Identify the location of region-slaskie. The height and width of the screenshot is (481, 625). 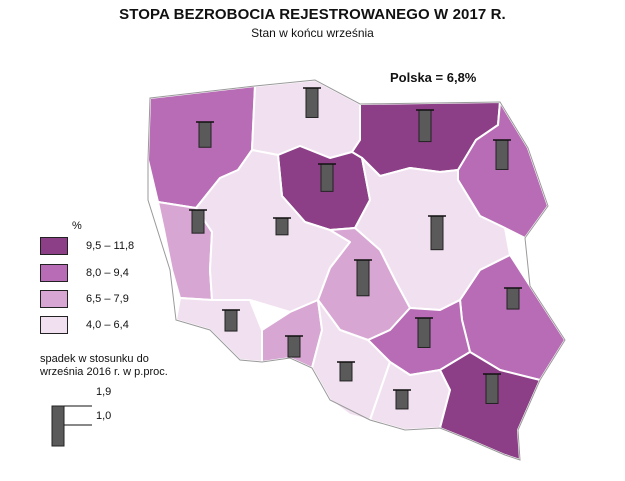
(351, 360).